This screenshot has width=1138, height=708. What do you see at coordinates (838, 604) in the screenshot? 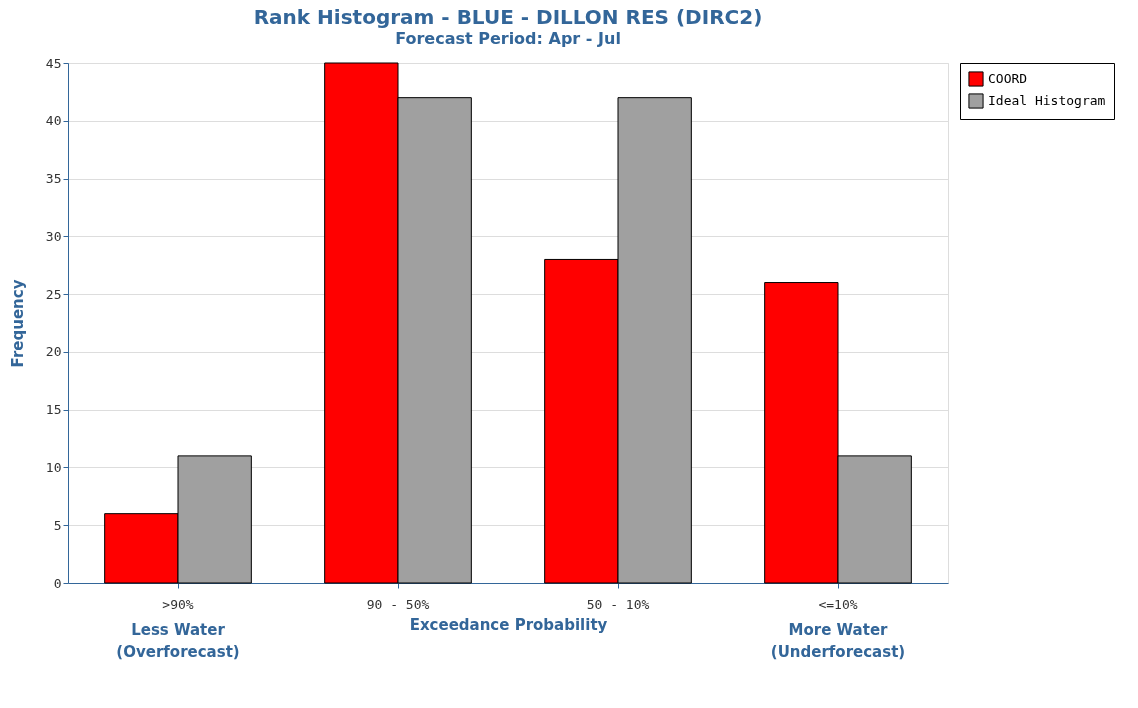
I see `x-tick-label: <=10%` at bounding box center [838, 604].